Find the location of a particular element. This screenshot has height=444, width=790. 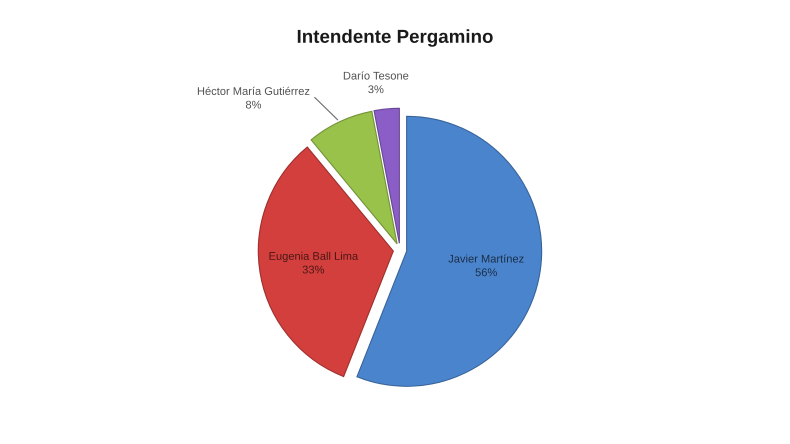

data-label: 3% is located at coordinates (376, 89).